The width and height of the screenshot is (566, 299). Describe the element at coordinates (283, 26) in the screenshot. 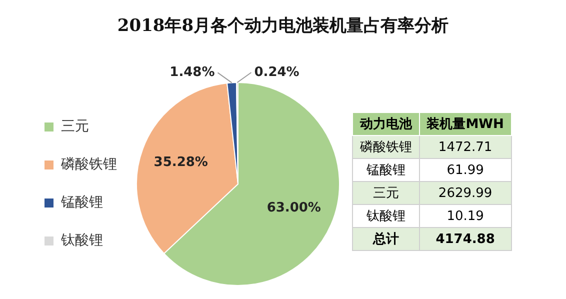

I see `chart-title: 2018年8月各个动力电池装机量占有率分析` at that location.